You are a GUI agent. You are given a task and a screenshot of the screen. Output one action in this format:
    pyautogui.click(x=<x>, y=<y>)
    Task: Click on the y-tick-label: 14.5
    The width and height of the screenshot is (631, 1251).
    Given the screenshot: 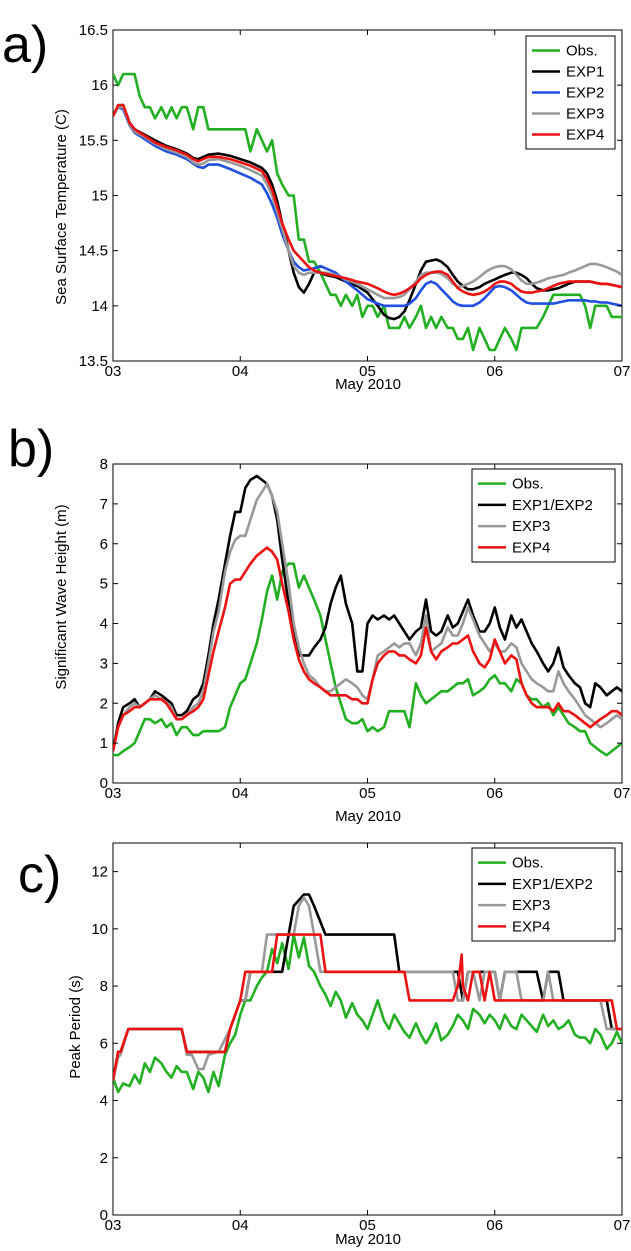 What is the action you would take?
    pyautogui.click(x=93, y=251)
    